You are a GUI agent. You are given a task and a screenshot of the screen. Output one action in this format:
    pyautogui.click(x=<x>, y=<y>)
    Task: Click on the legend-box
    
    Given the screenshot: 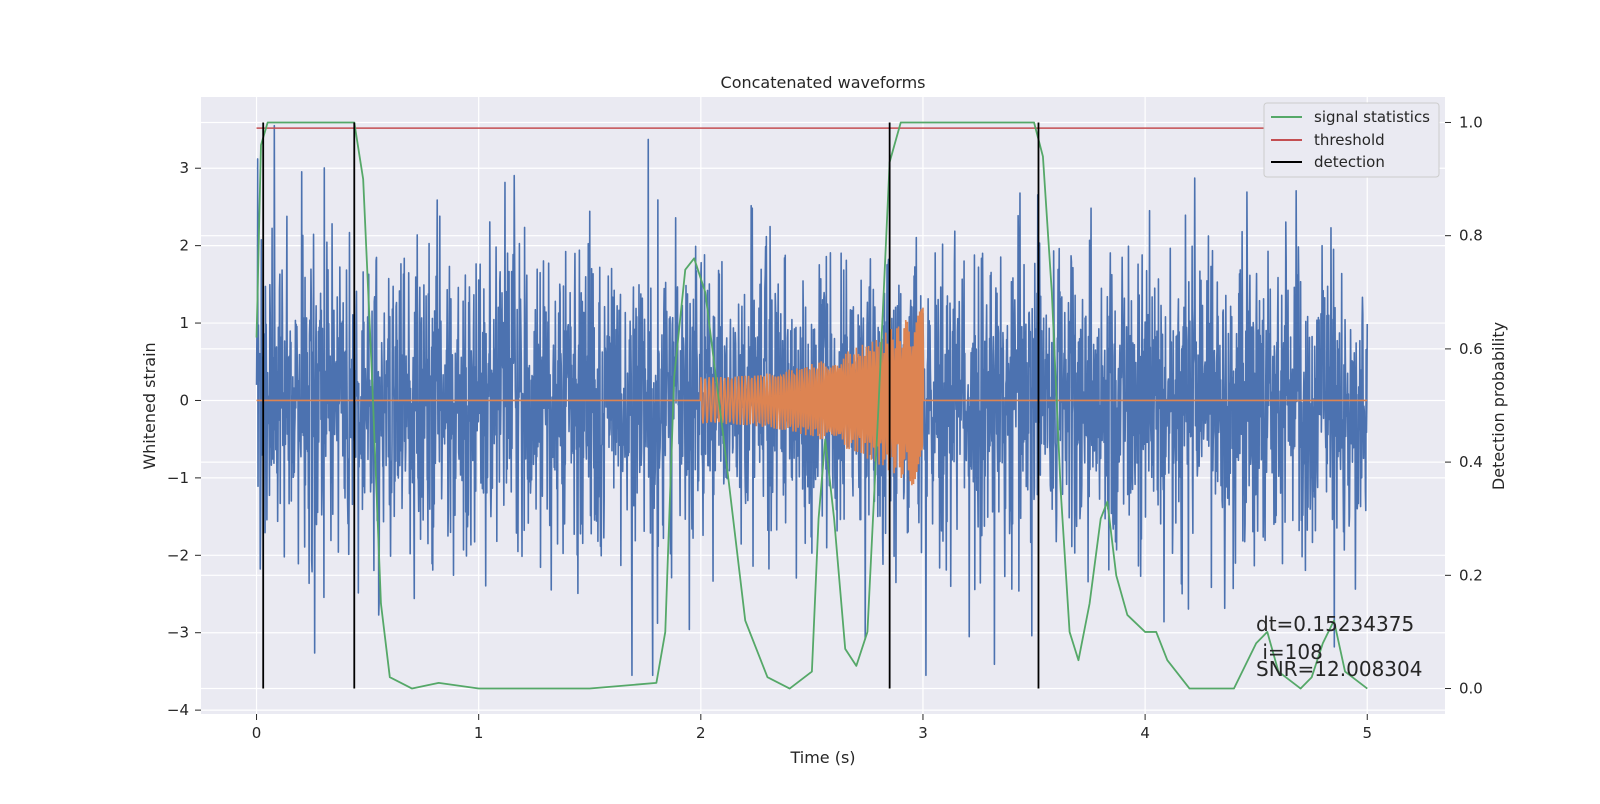 What is the action you would take?
    pyautogui.click(x=1351, y=140)
    